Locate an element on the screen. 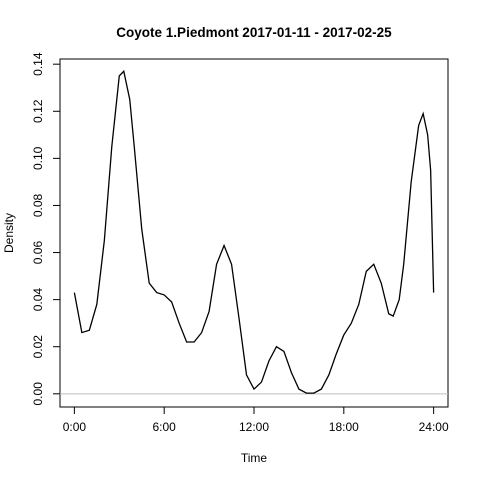 The image size is (480, 480). y-tick-label: 0.04 is located at coordinates (38, 300).